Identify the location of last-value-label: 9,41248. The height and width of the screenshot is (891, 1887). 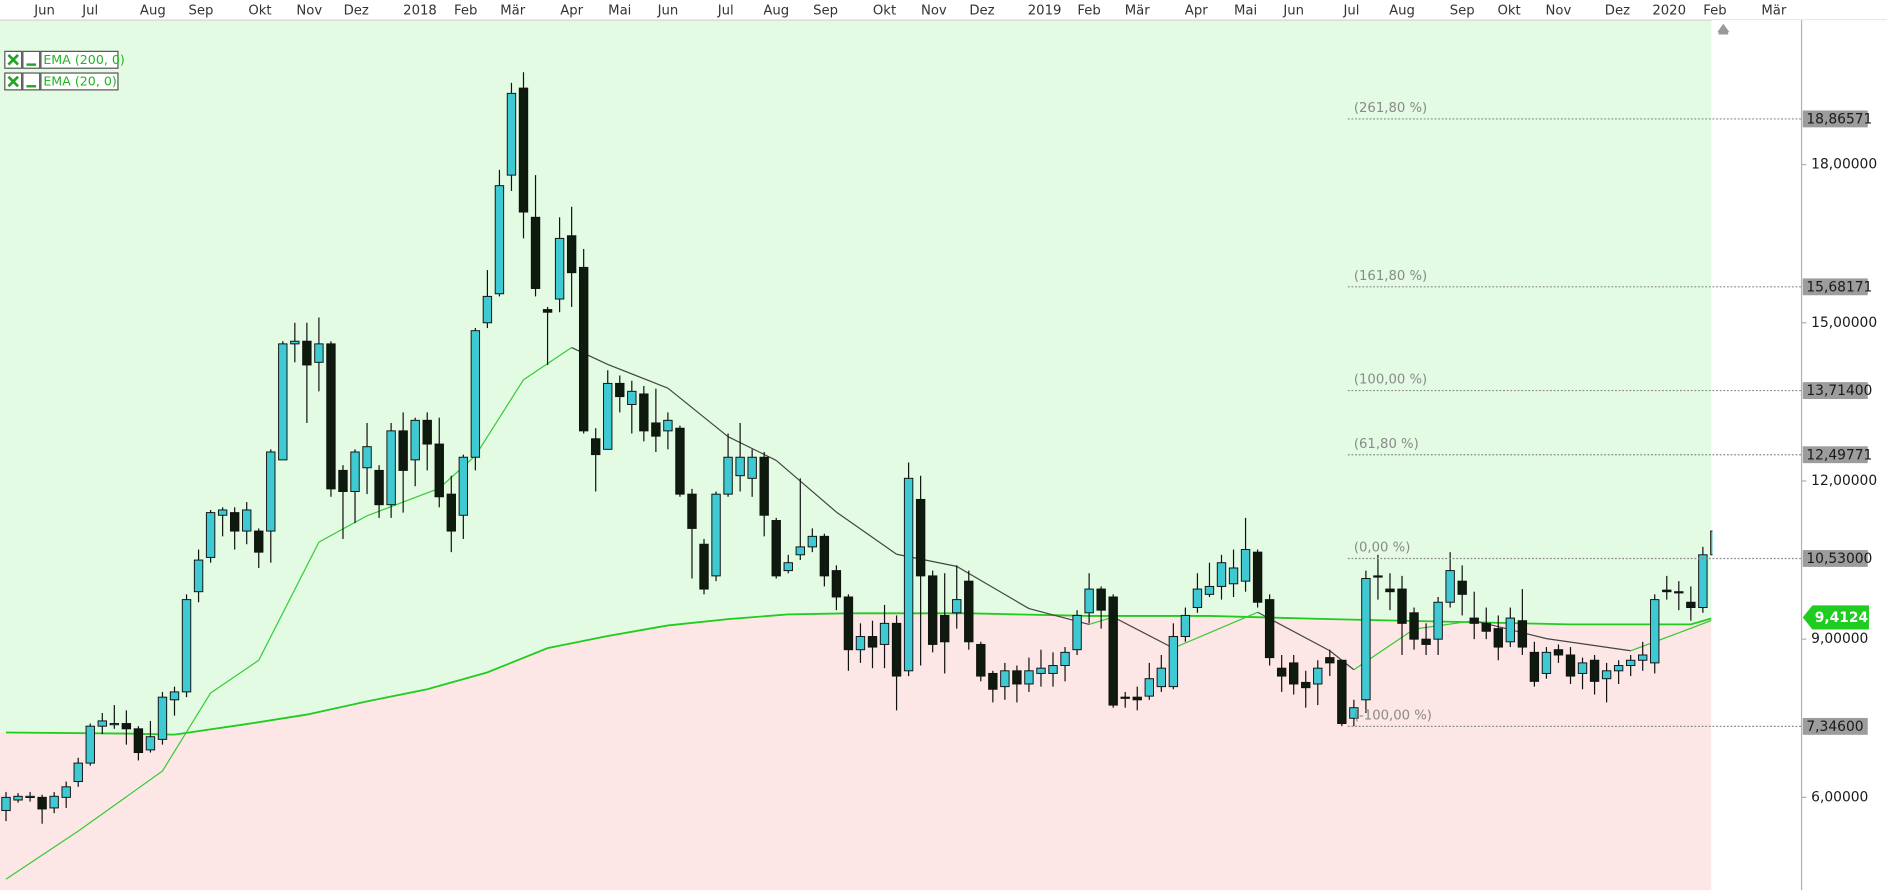
(1846, 618).